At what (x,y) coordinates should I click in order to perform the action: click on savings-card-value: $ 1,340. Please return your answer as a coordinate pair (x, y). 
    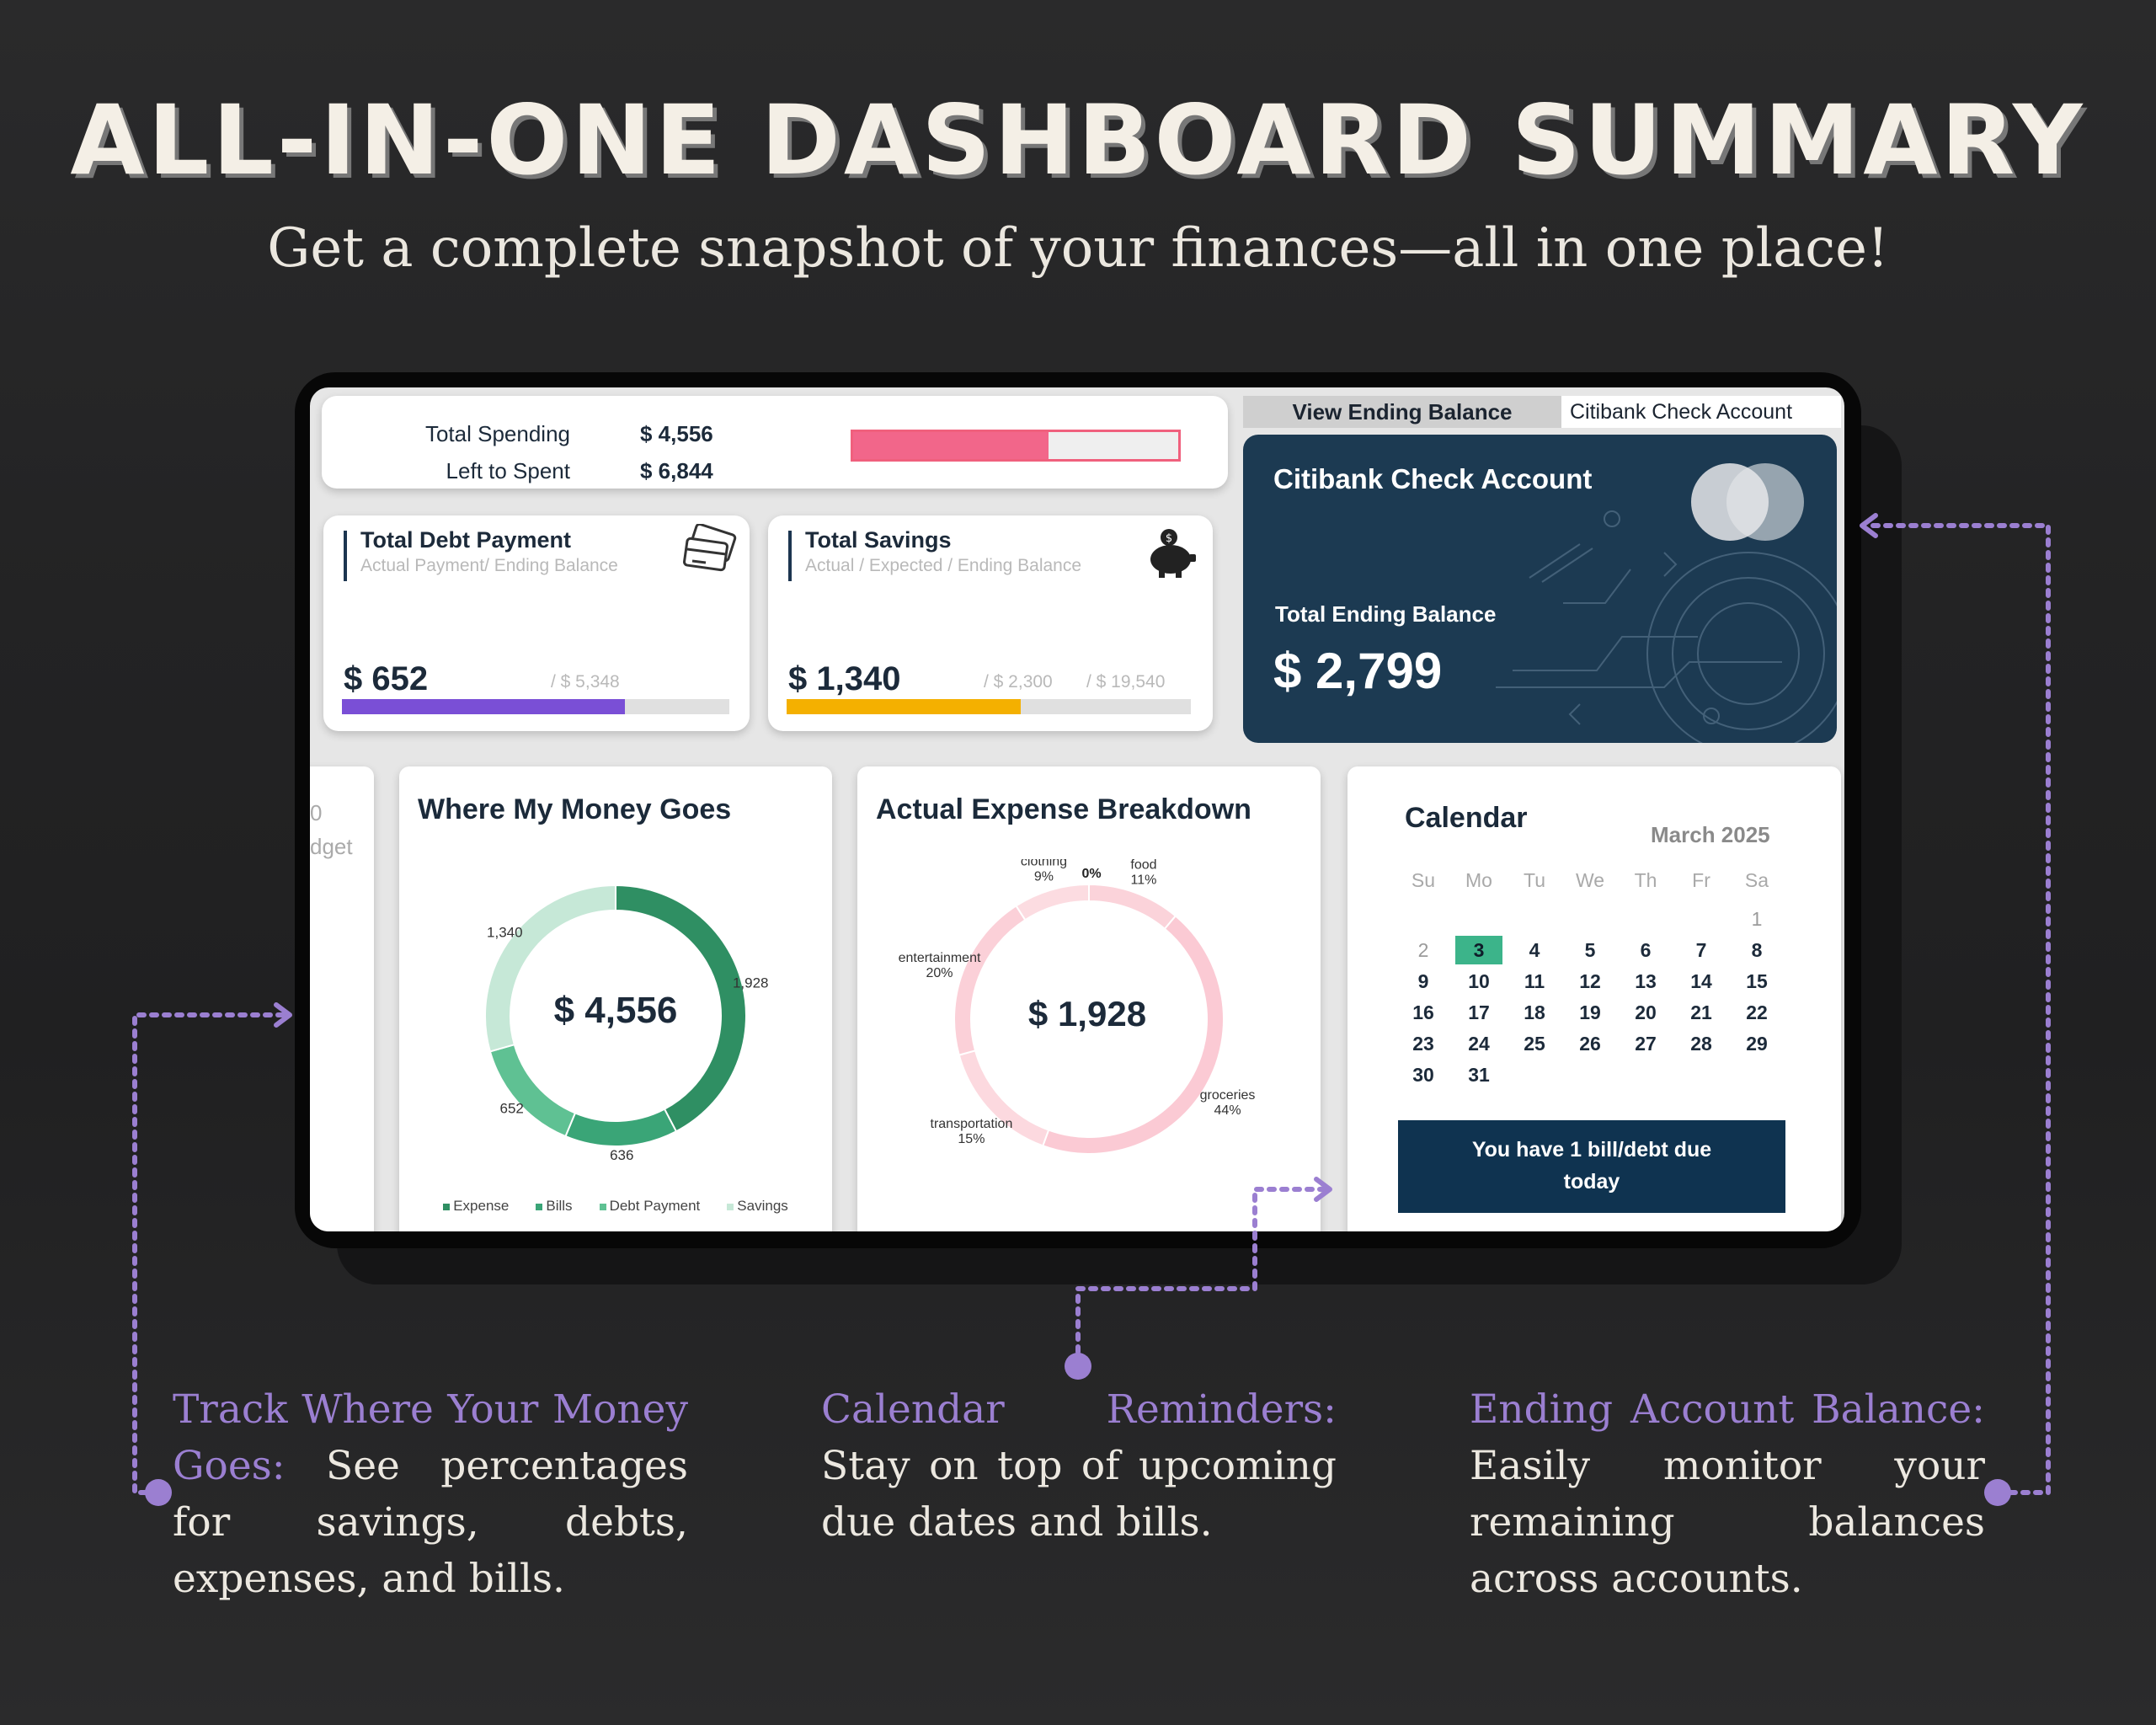
    Looking at the image, I should click on (844, 678).